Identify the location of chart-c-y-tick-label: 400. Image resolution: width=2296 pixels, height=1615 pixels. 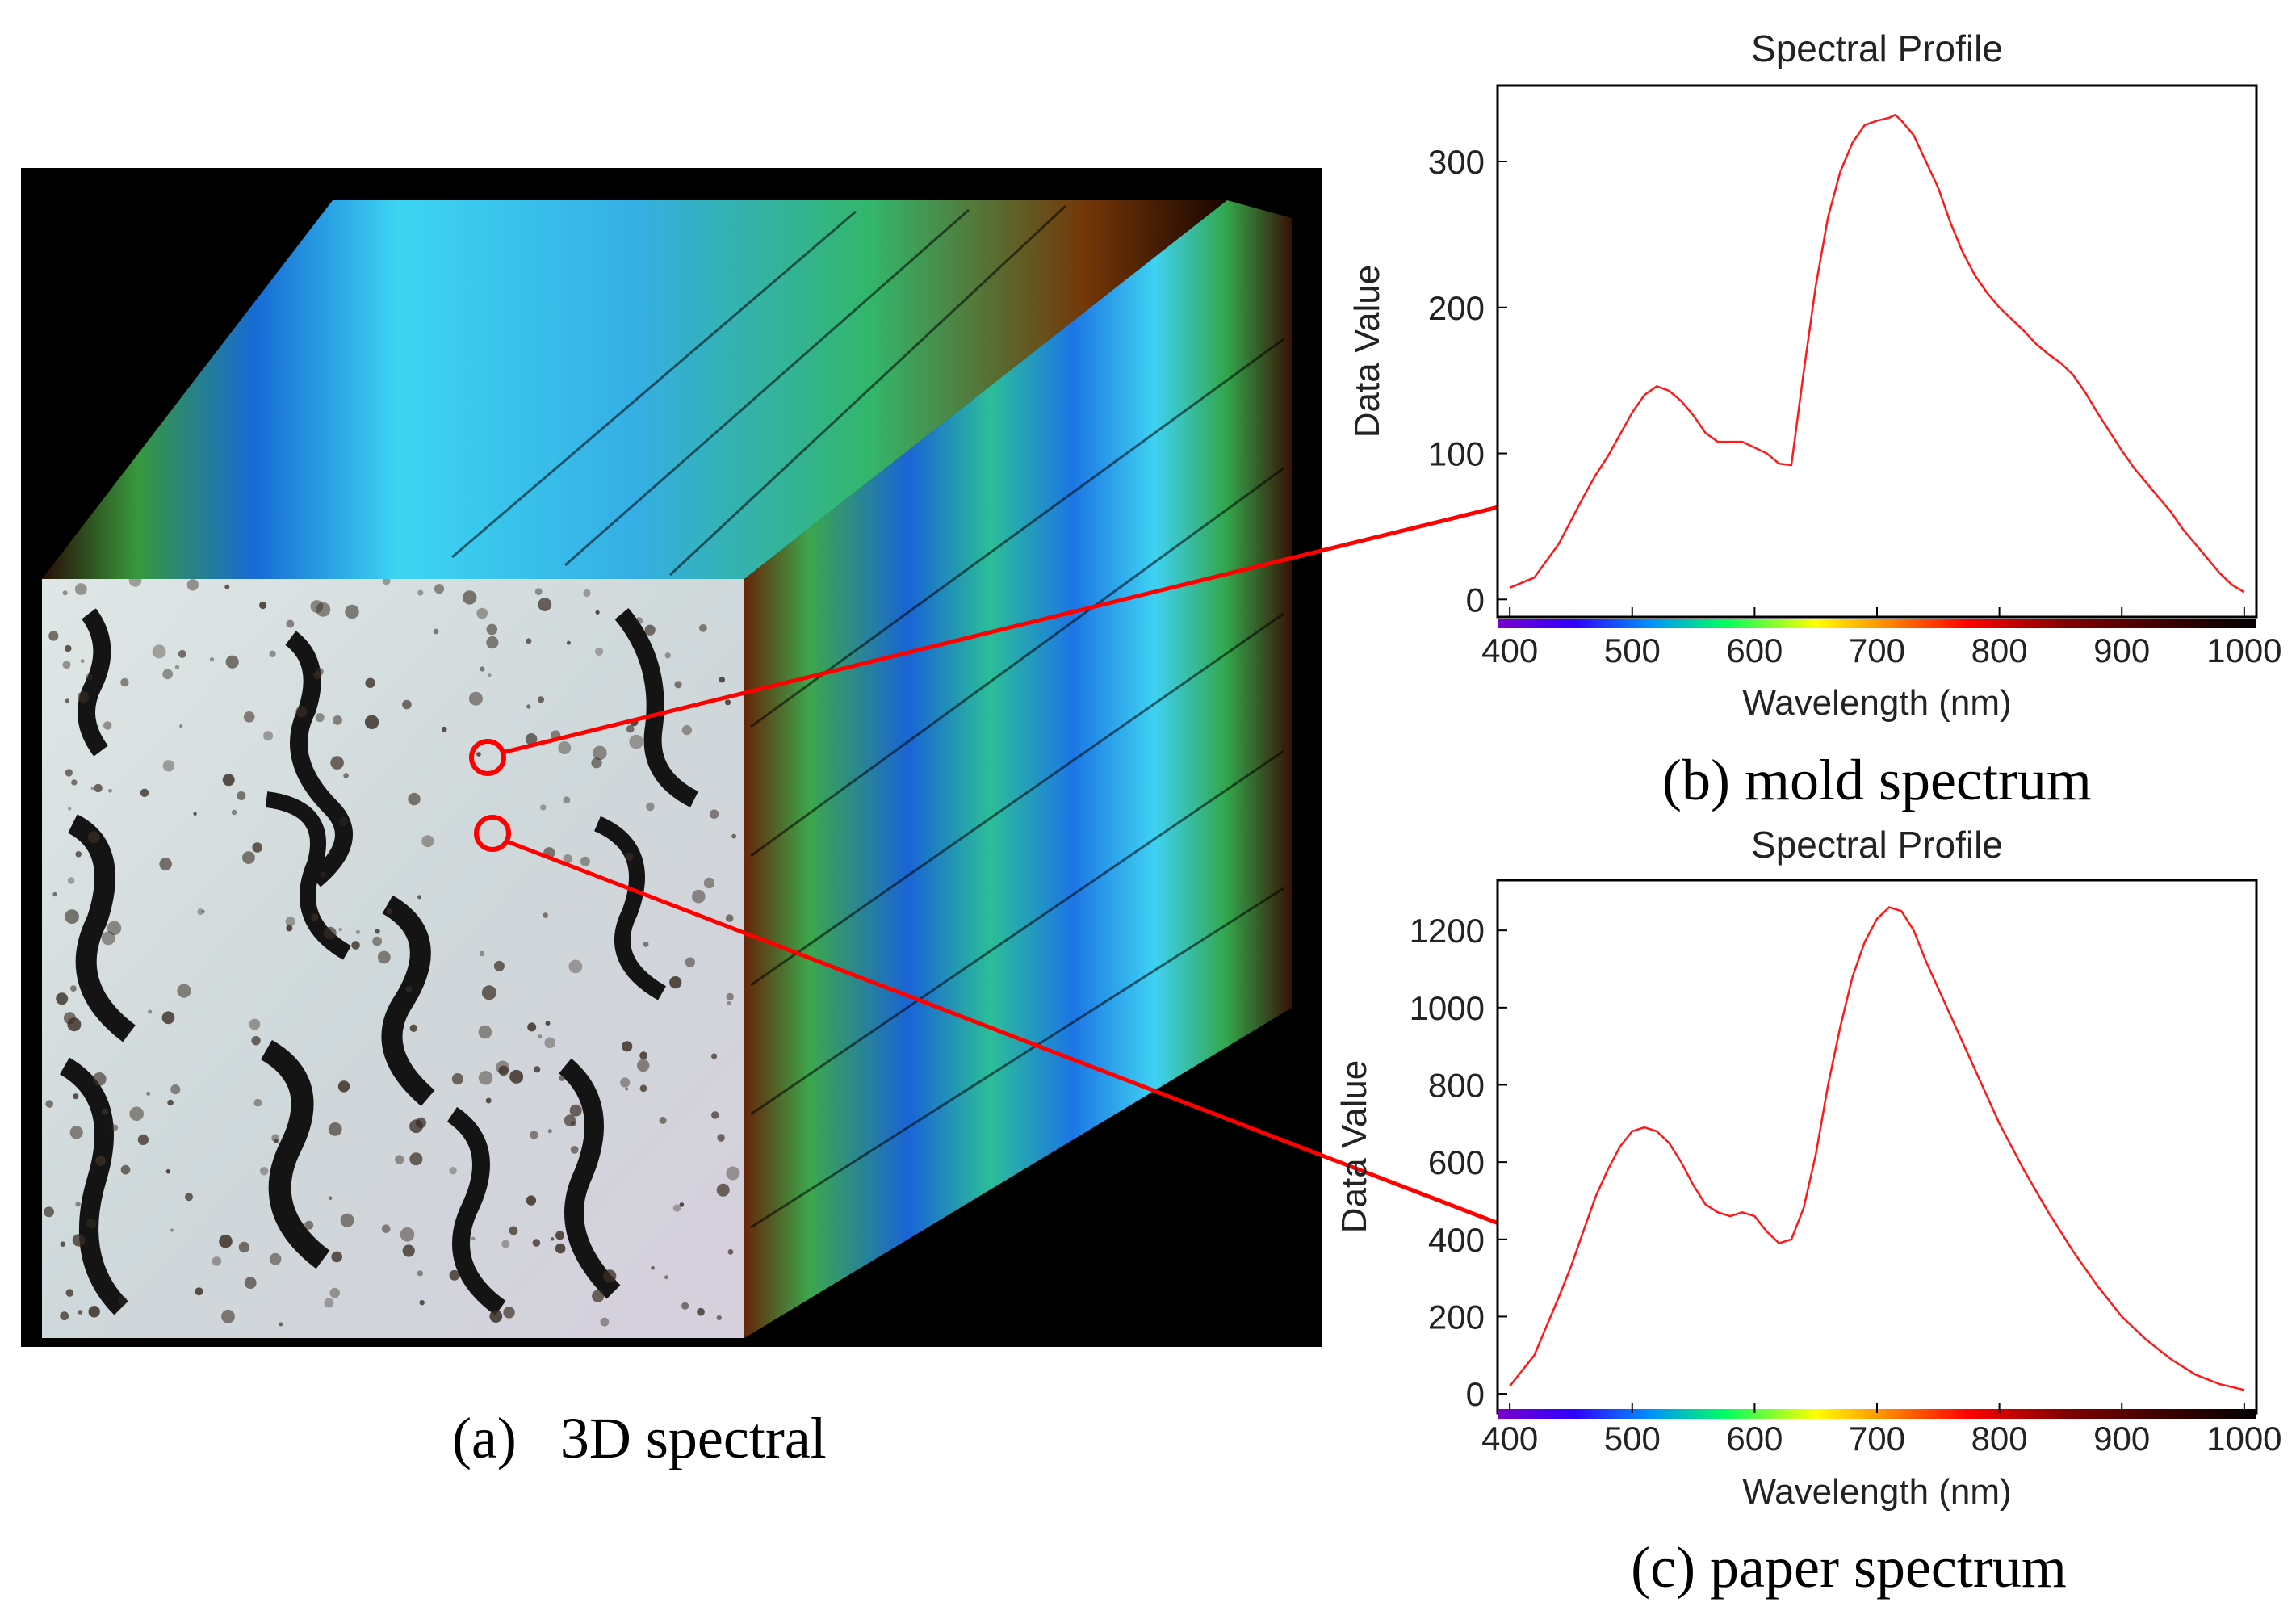
(1456, 1240).